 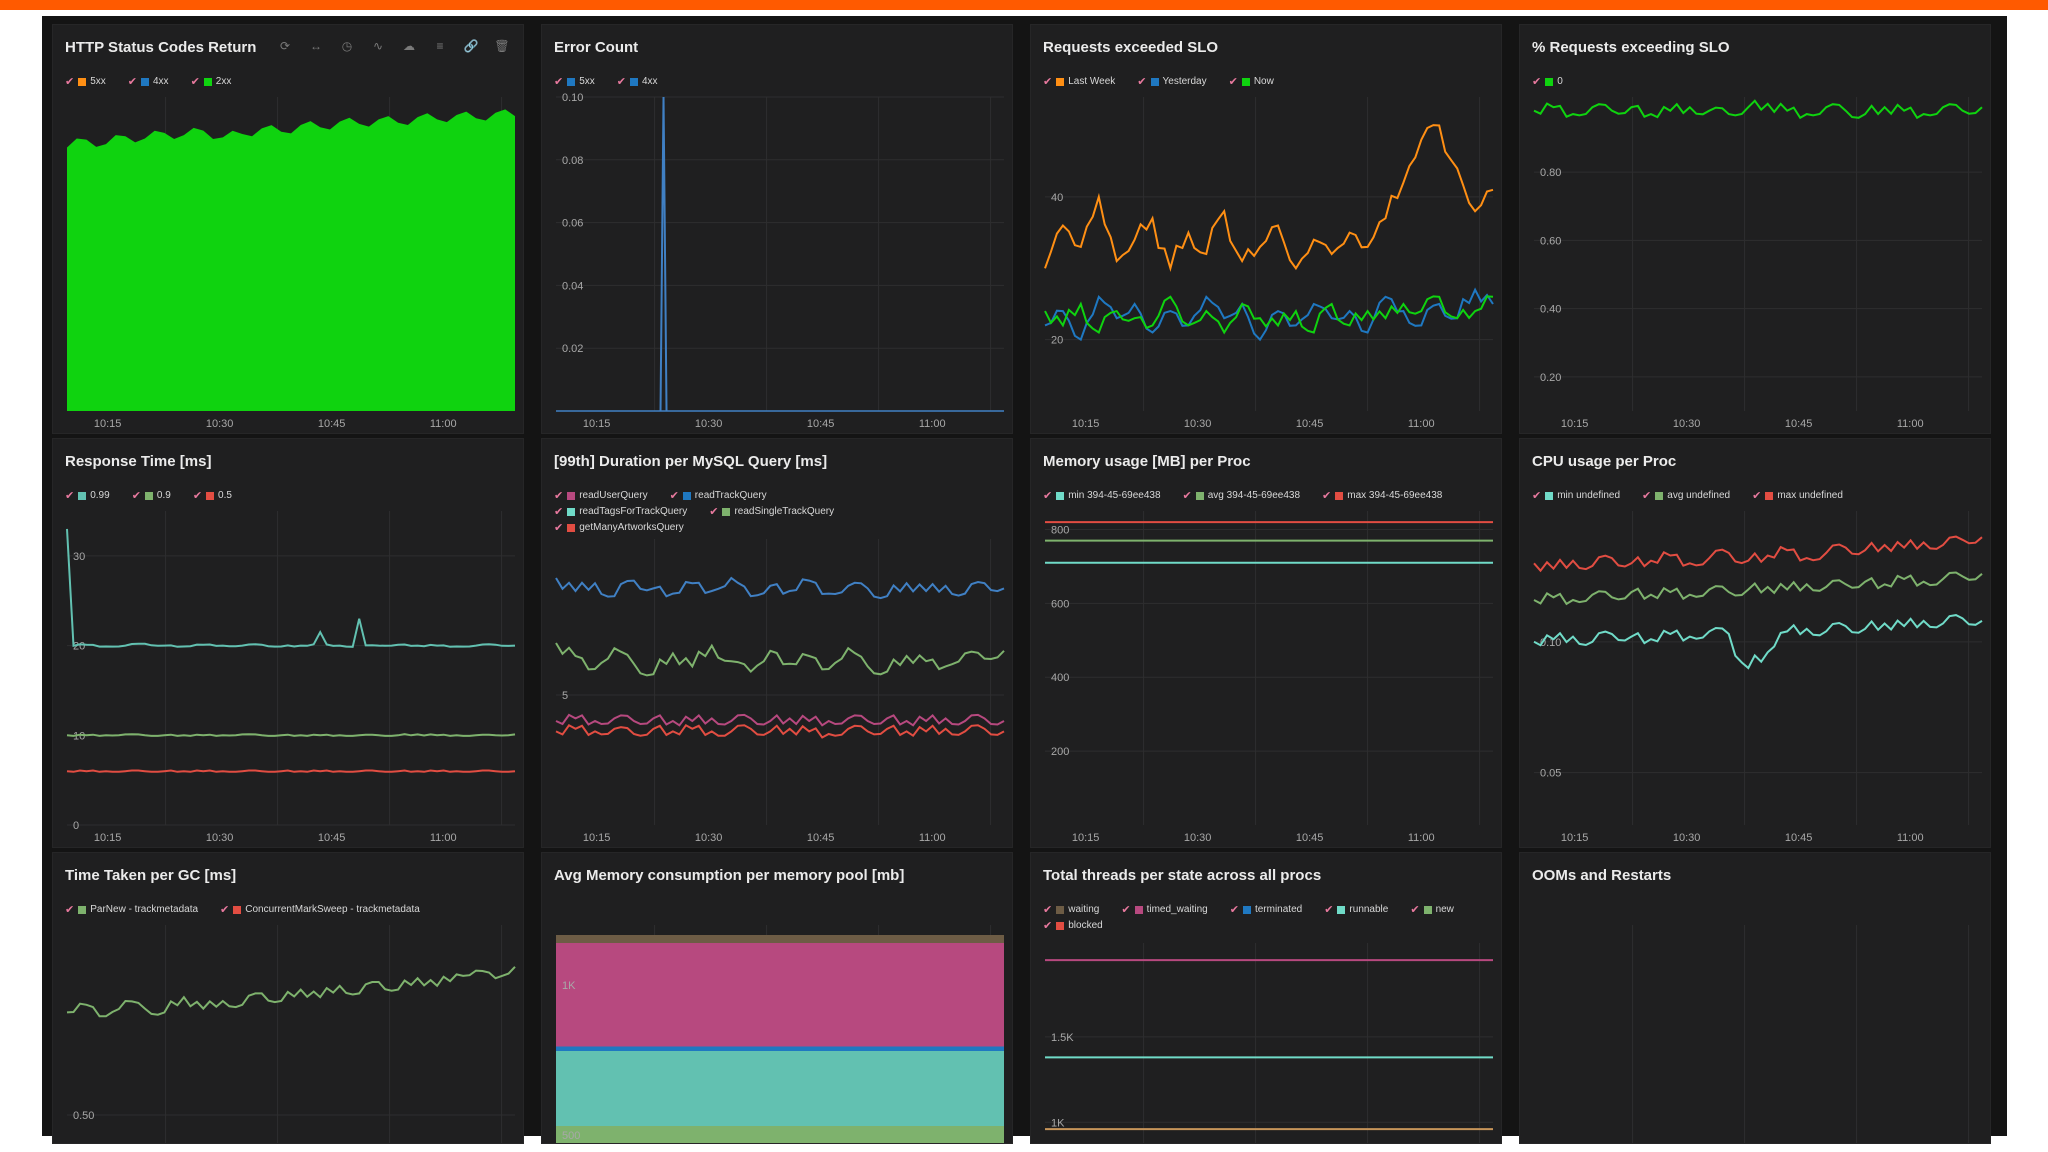 I want to click on legend-label: Now, so click(x=1263, y=81).